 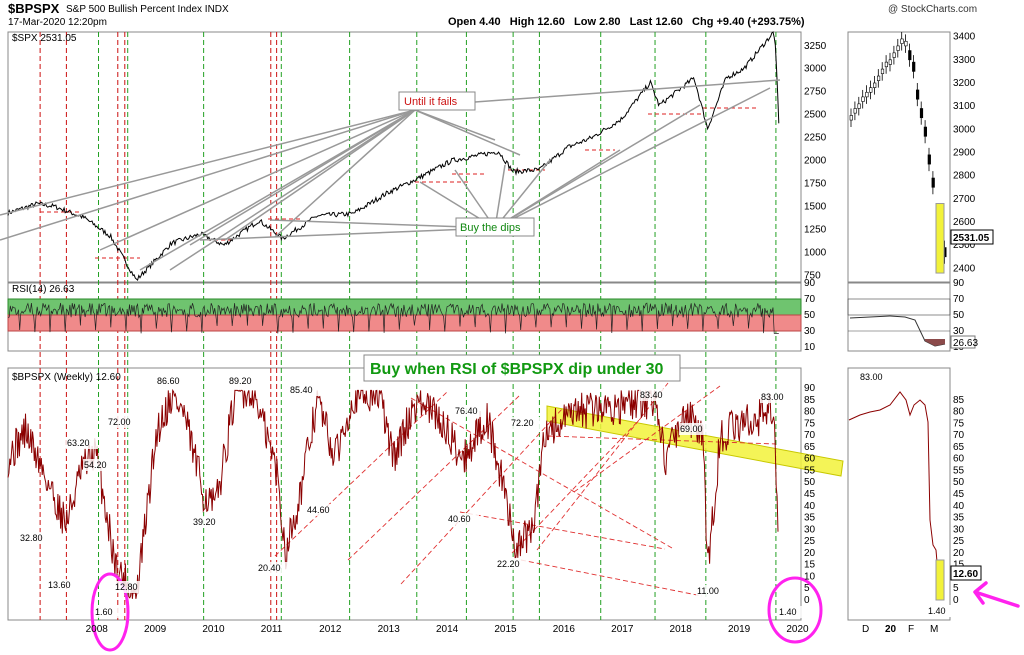 I want to click on inset-x-tick: M, so click(x=934, y=629).